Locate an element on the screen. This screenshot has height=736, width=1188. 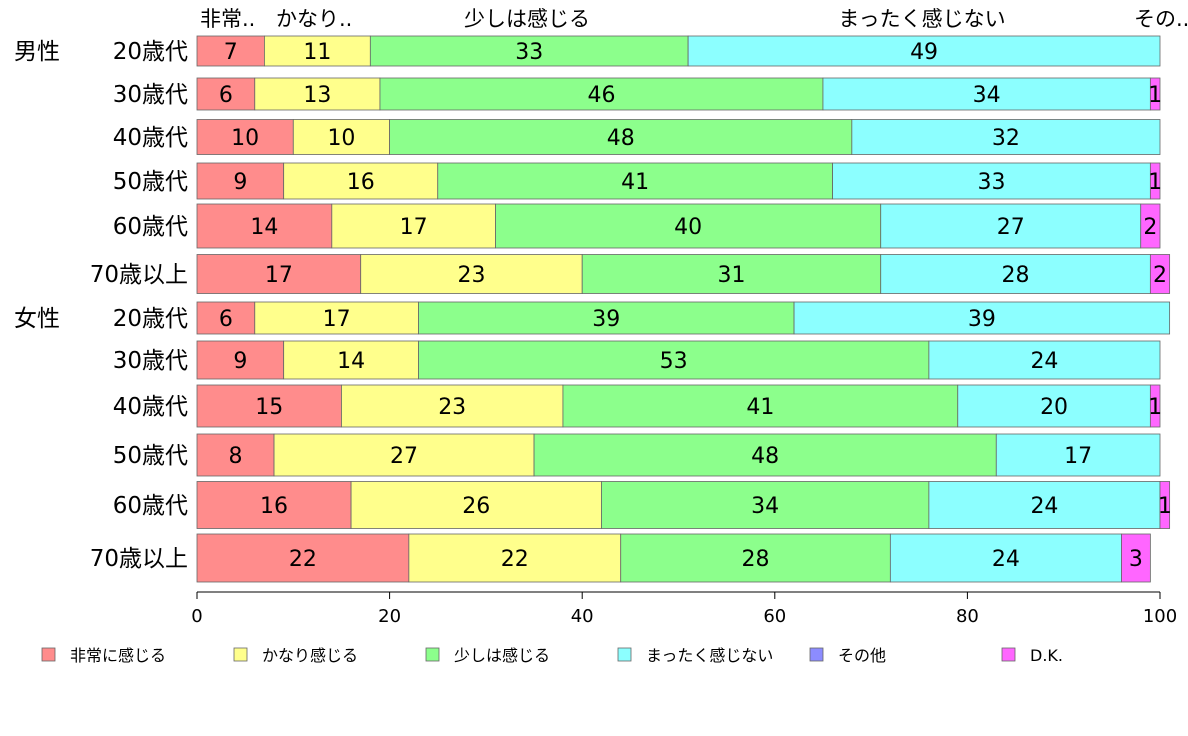
legend-label: 少しは感じる is located at coordinates (502, 655).